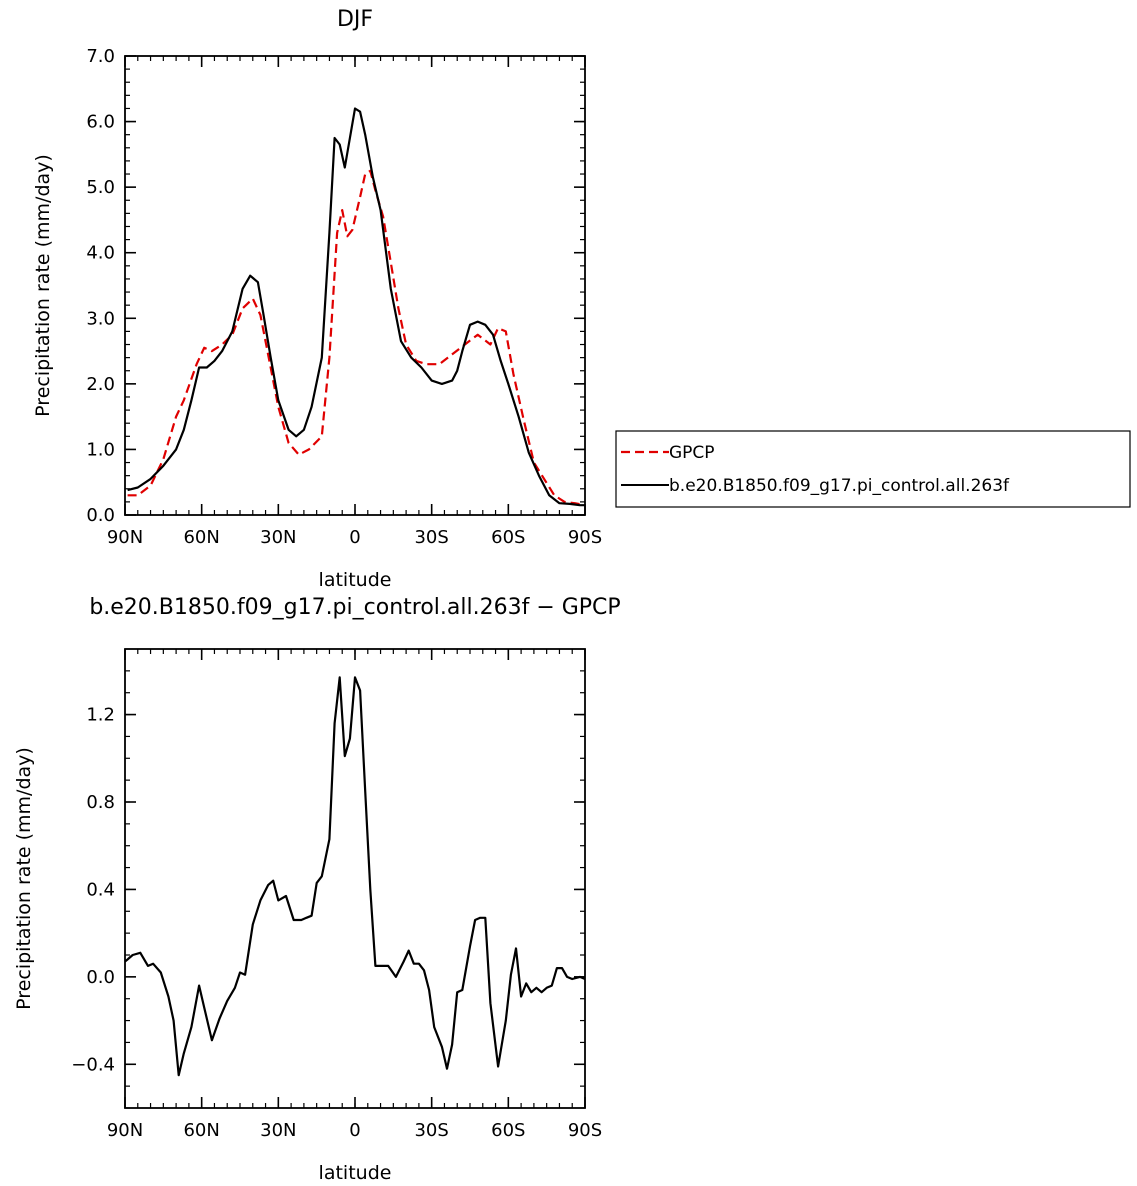  What do you see at coordinates (100, 889) in the screenshot?
I see `y-tick-label: 0.4` at bounding box center [100, 889].